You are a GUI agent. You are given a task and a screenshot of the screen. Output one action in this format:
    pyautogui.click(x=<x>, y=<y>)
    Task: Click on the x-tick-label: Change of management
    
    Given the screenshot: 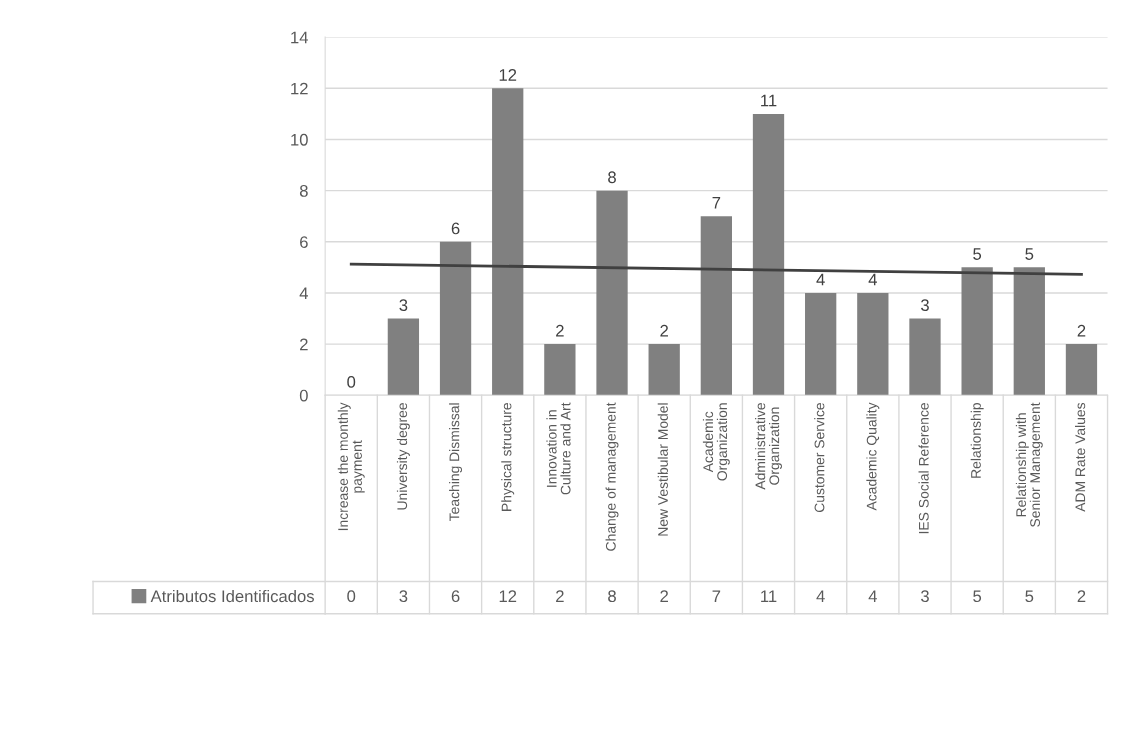 What is the action you would take?
    pyautogui.click(x=612, y=476)
    